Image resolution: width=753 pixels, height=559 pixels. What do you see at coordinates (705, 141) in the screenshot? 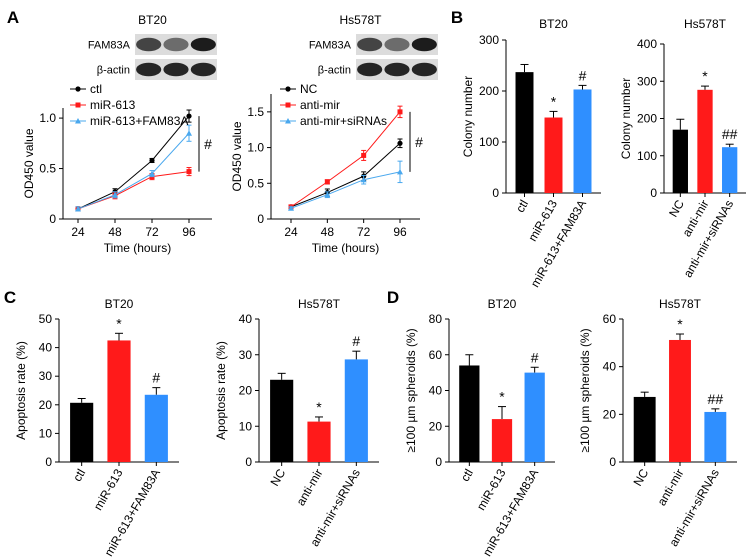
I see `bar-anti-mir` at bounding box center [705, 141].